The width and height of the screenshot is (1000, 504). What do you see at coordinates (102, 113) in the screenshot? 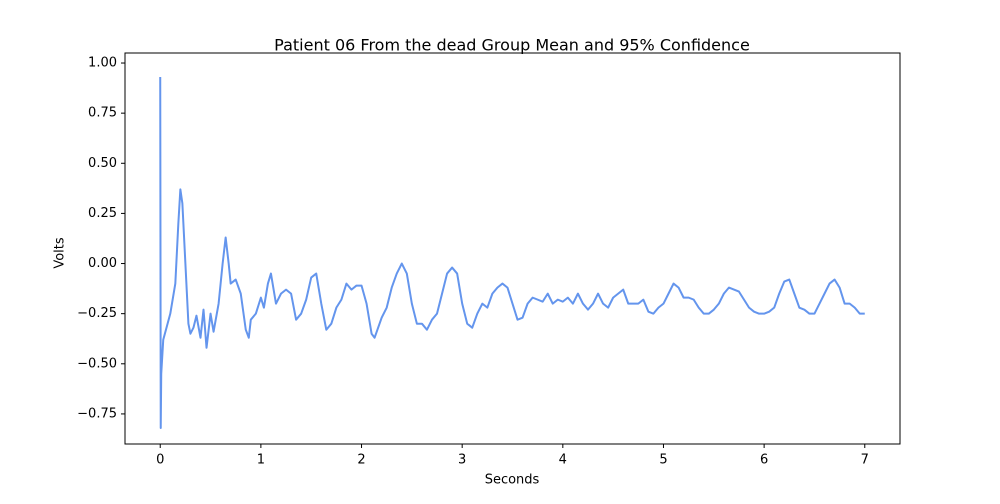
I see `y-tick-label: 0.75` at bounding box center [102, 113].